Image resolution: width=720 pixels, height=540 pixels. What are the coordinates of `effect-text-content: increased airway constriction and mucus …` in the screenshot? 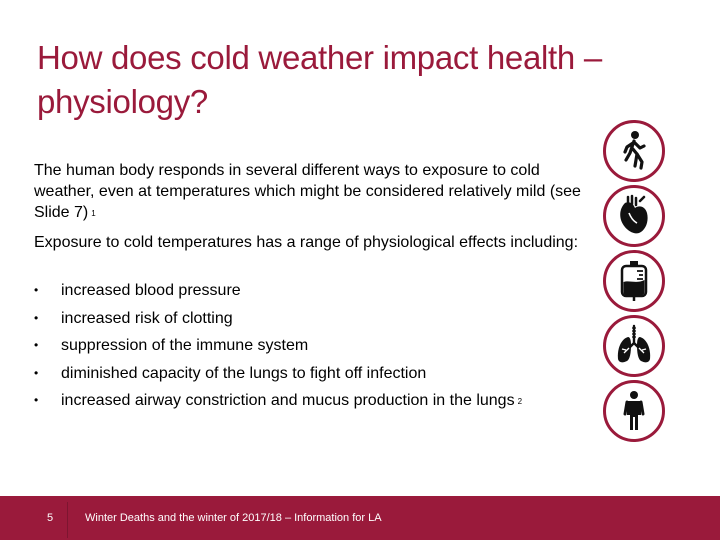 It's located at (288, 400).